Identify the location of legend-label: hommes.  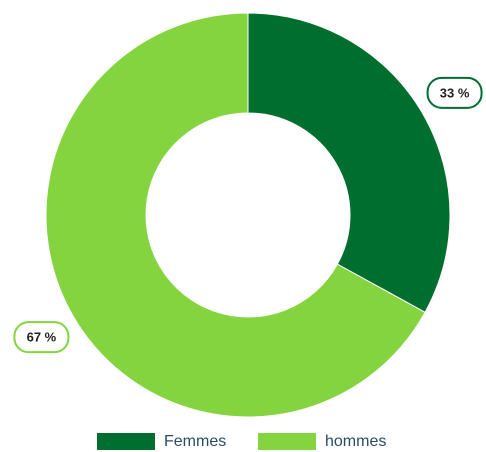
(355, 441).